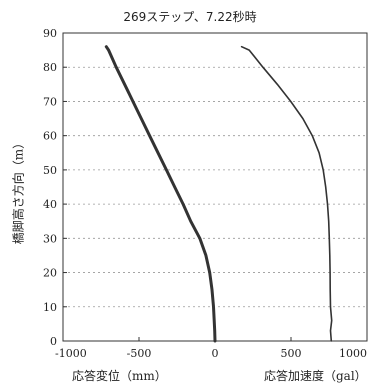  I want to click on y-tick-label: 80, so click(50, 67).